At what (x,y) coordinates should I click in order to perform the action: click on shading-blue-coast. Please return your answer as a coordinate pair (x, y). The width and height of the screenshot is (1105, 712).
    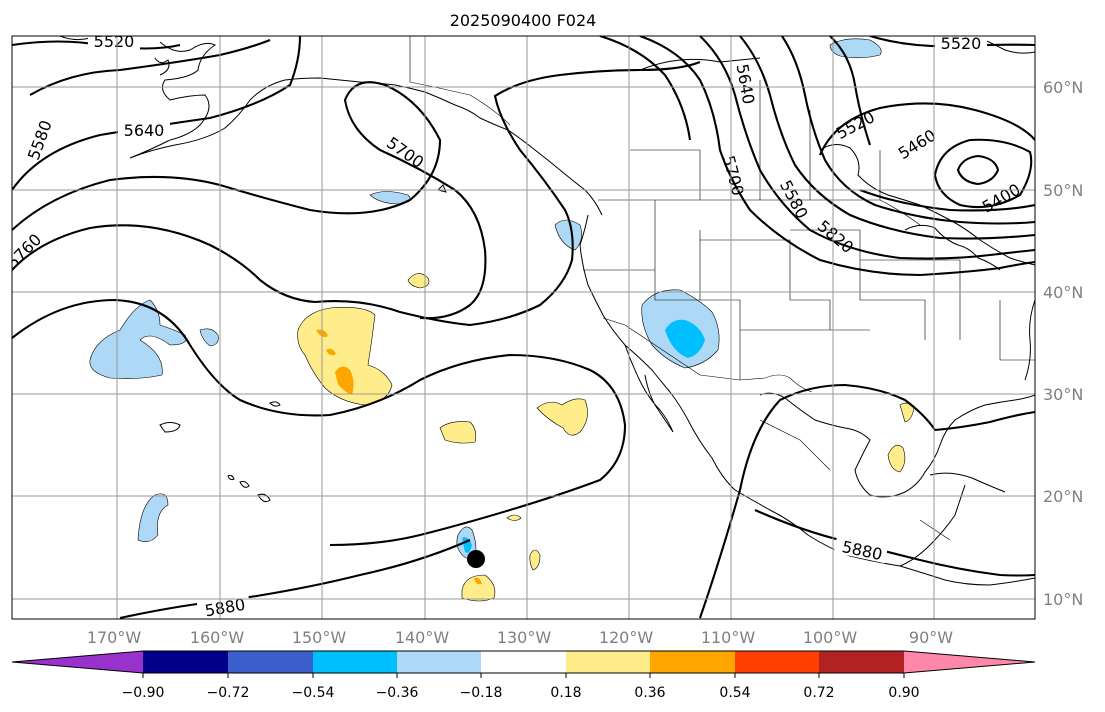
    Looking at the image, I should click on (568, 235).